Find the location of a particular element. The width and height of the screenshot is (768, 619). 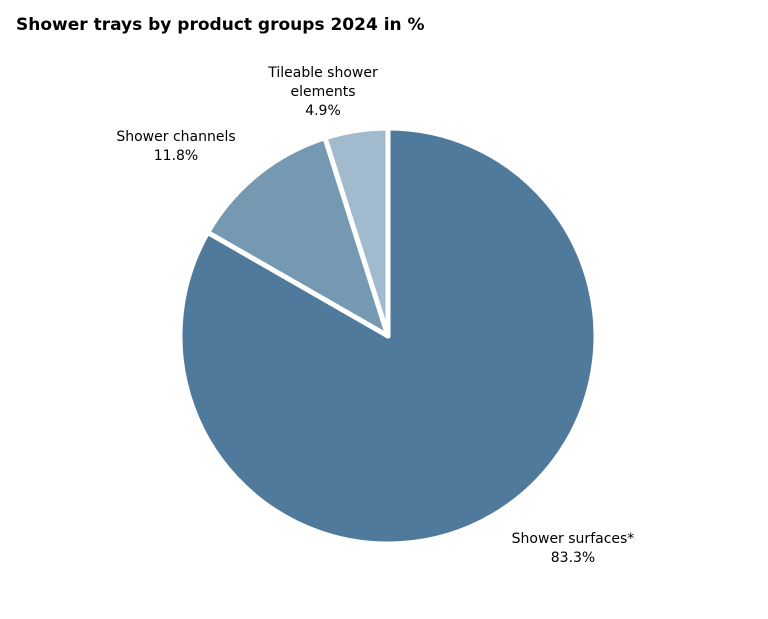

pie-slice-tileable-shower-elements is located at coordinates (356, 232).